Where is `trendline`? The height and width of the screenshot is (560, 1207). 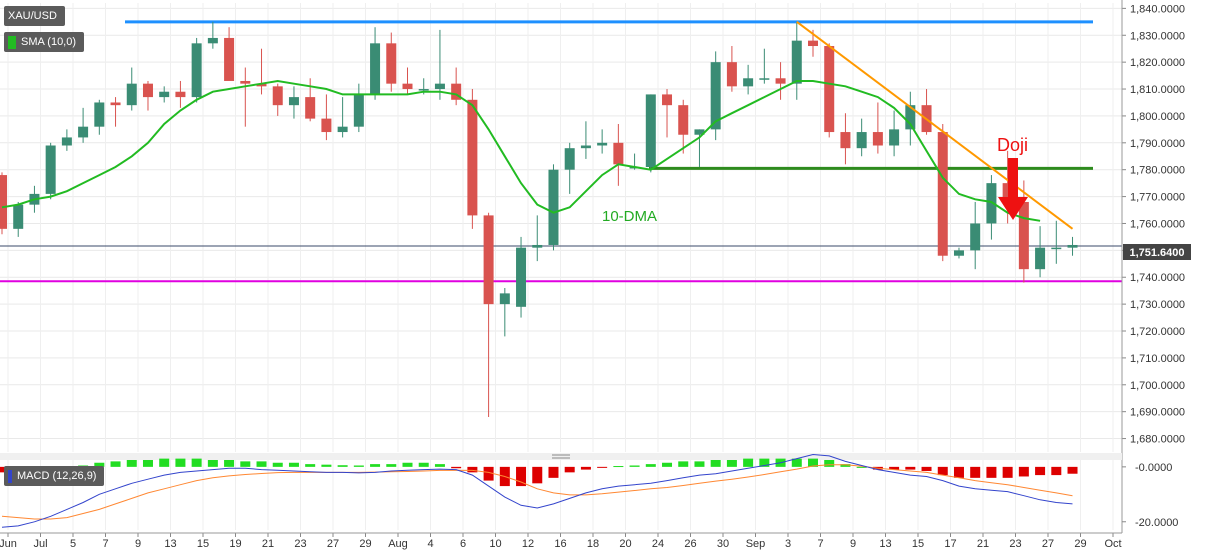 trendline is located at coordinates (935, 125).